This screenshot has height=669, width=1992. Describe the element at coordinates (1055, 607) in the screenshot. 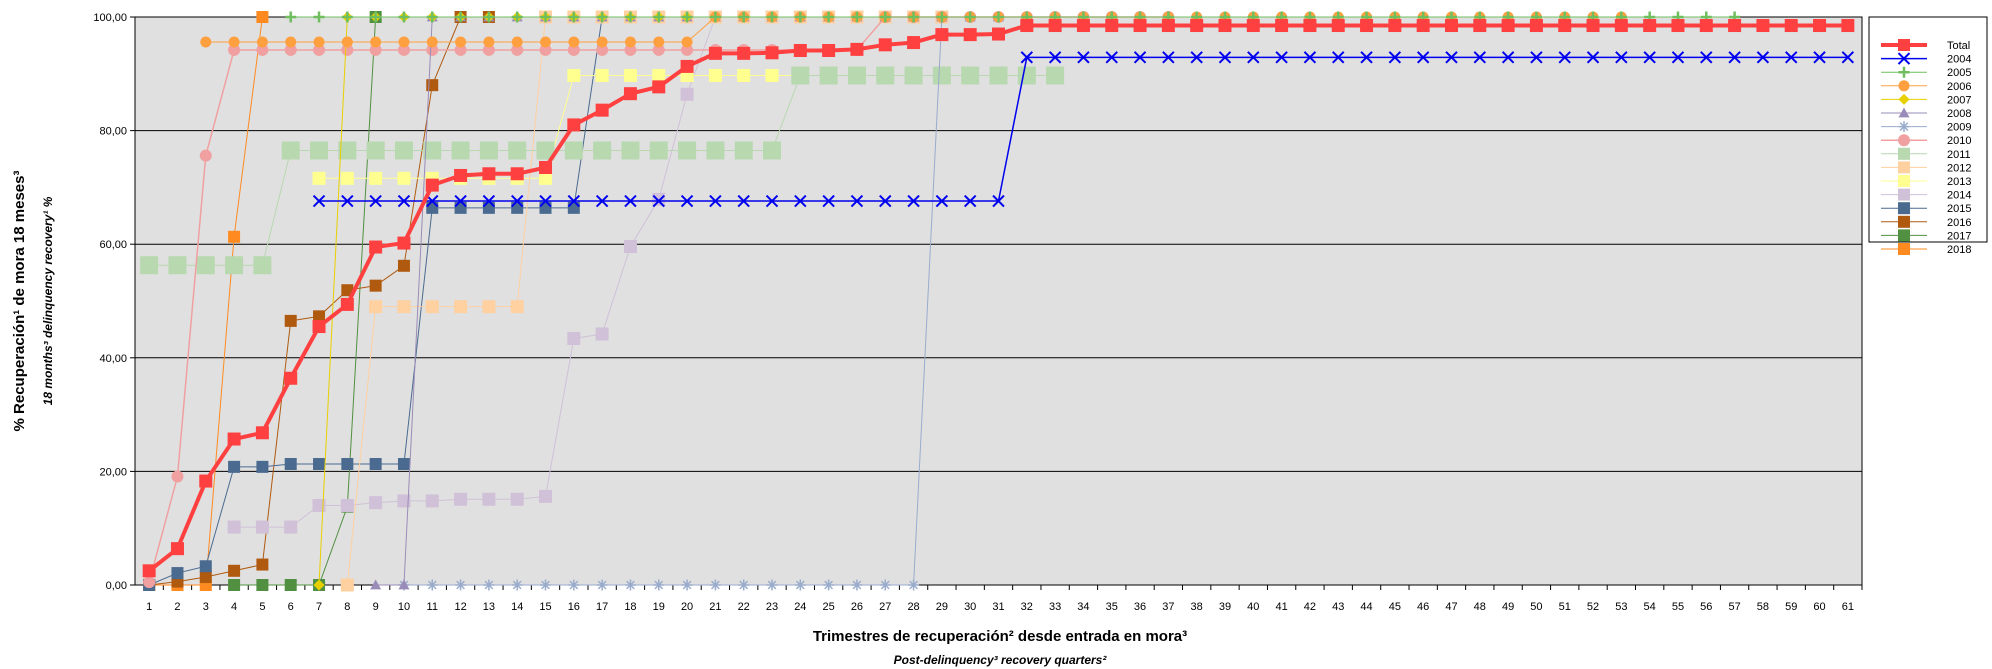

I see `x-tick-label: 33` at that location.